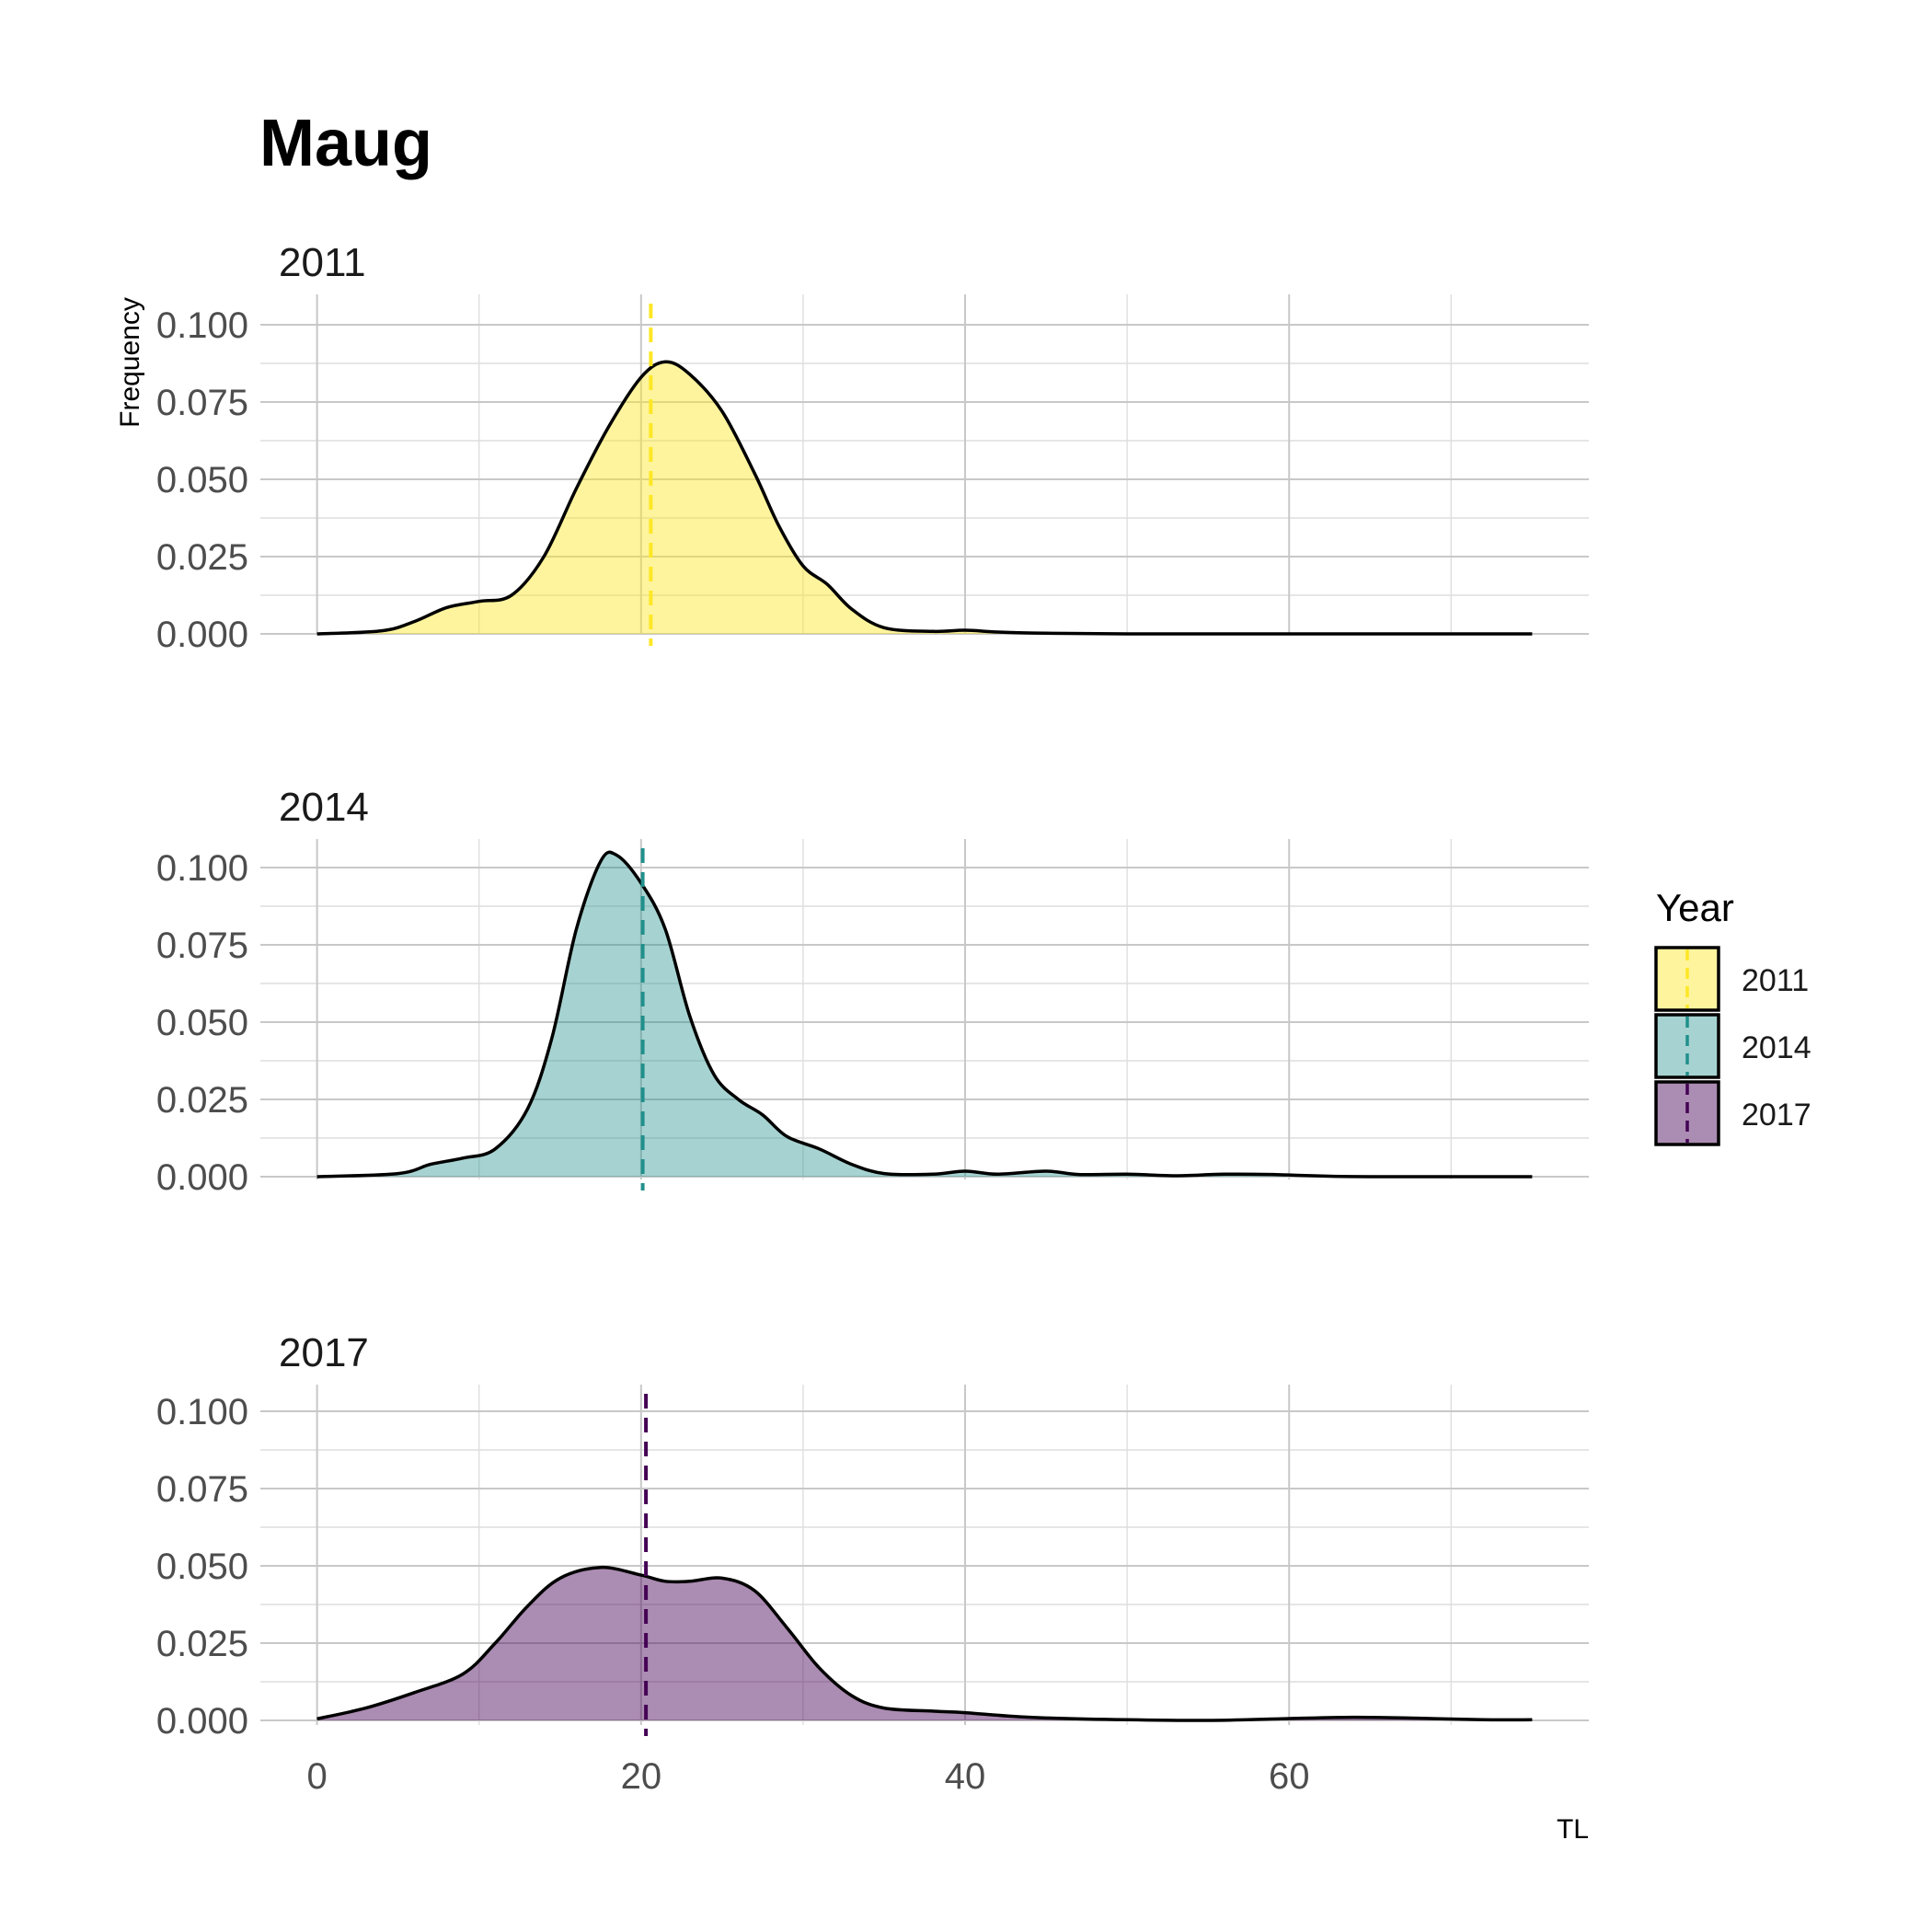 The height and width of the screenshot is (1932, 1932). What do you see at coordinates (324, 807) in the screenshot?
I see `facet-title: 2014` at bounding box center [324, 807].